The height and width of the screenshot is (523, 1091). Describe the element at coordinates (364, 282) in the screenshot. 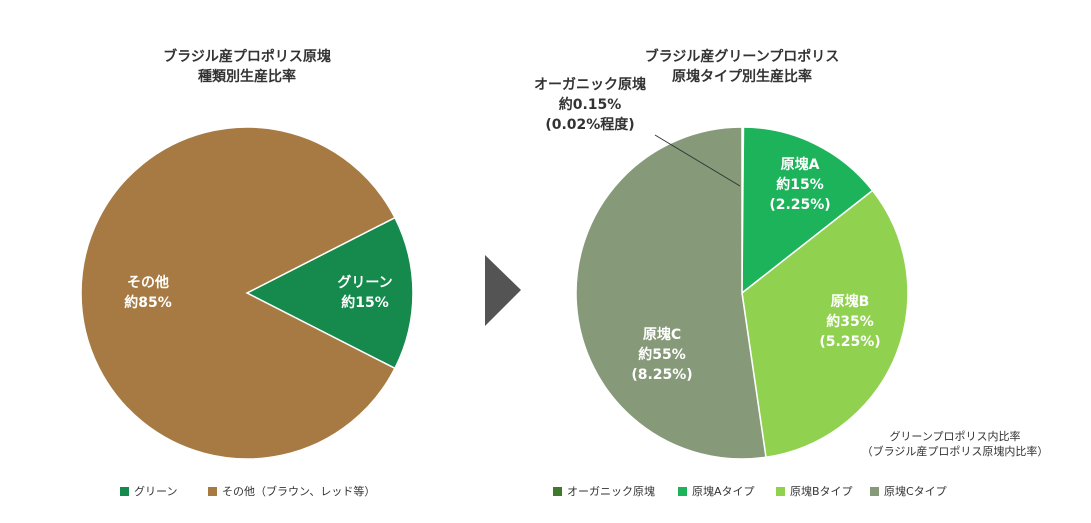

I see `slice-label: グリーン` at that location.